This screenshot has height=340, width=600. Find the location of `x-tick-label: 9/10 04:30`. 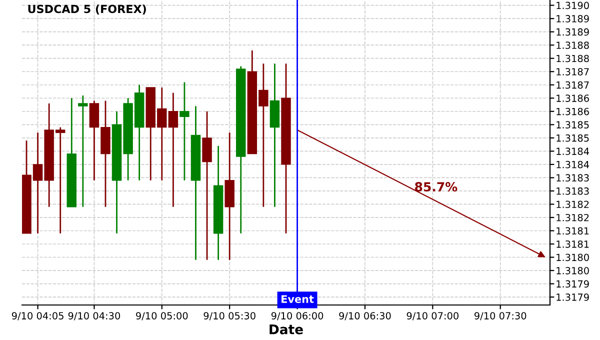

x-tick-label: 9/10 04:30 is located at coordinates (94, 316).